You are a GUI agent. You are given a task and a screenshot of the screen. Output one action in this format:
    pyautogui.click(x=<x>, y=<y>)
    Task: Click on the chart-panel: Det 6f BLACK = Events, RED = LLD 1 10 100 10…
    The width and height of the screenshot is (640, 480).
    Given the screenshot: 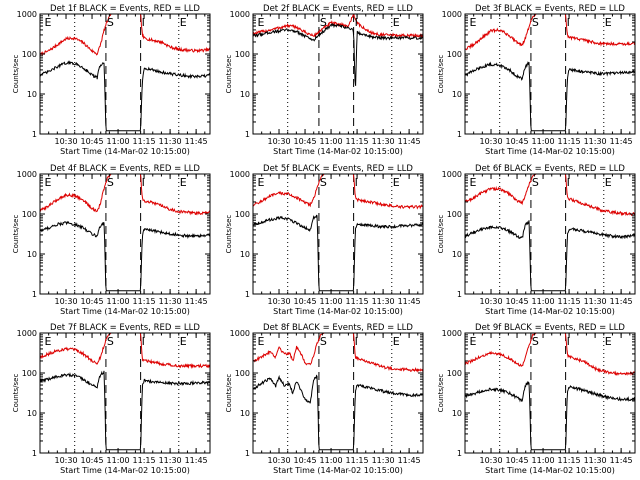 What is the action you would take?
    pyautogui.click(x=536, y=240)
    